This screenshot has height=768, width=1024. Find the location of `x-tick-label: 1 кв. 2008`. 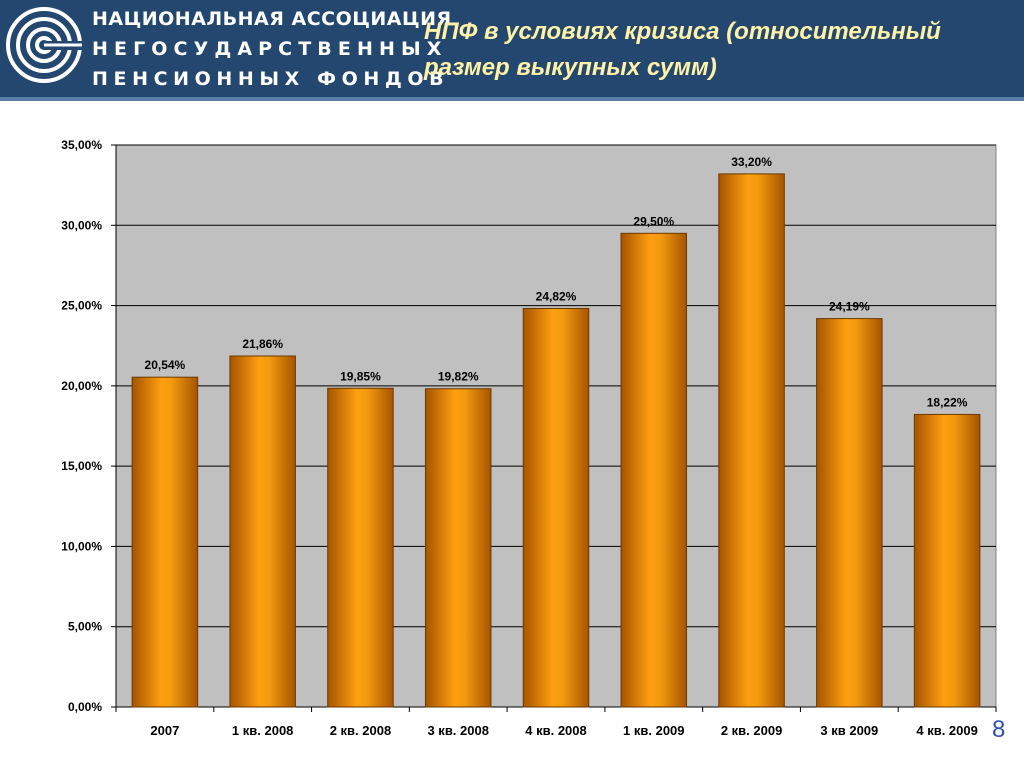

x-tick-label: 1 кв. 2008 is located at coordinates (262, 730).